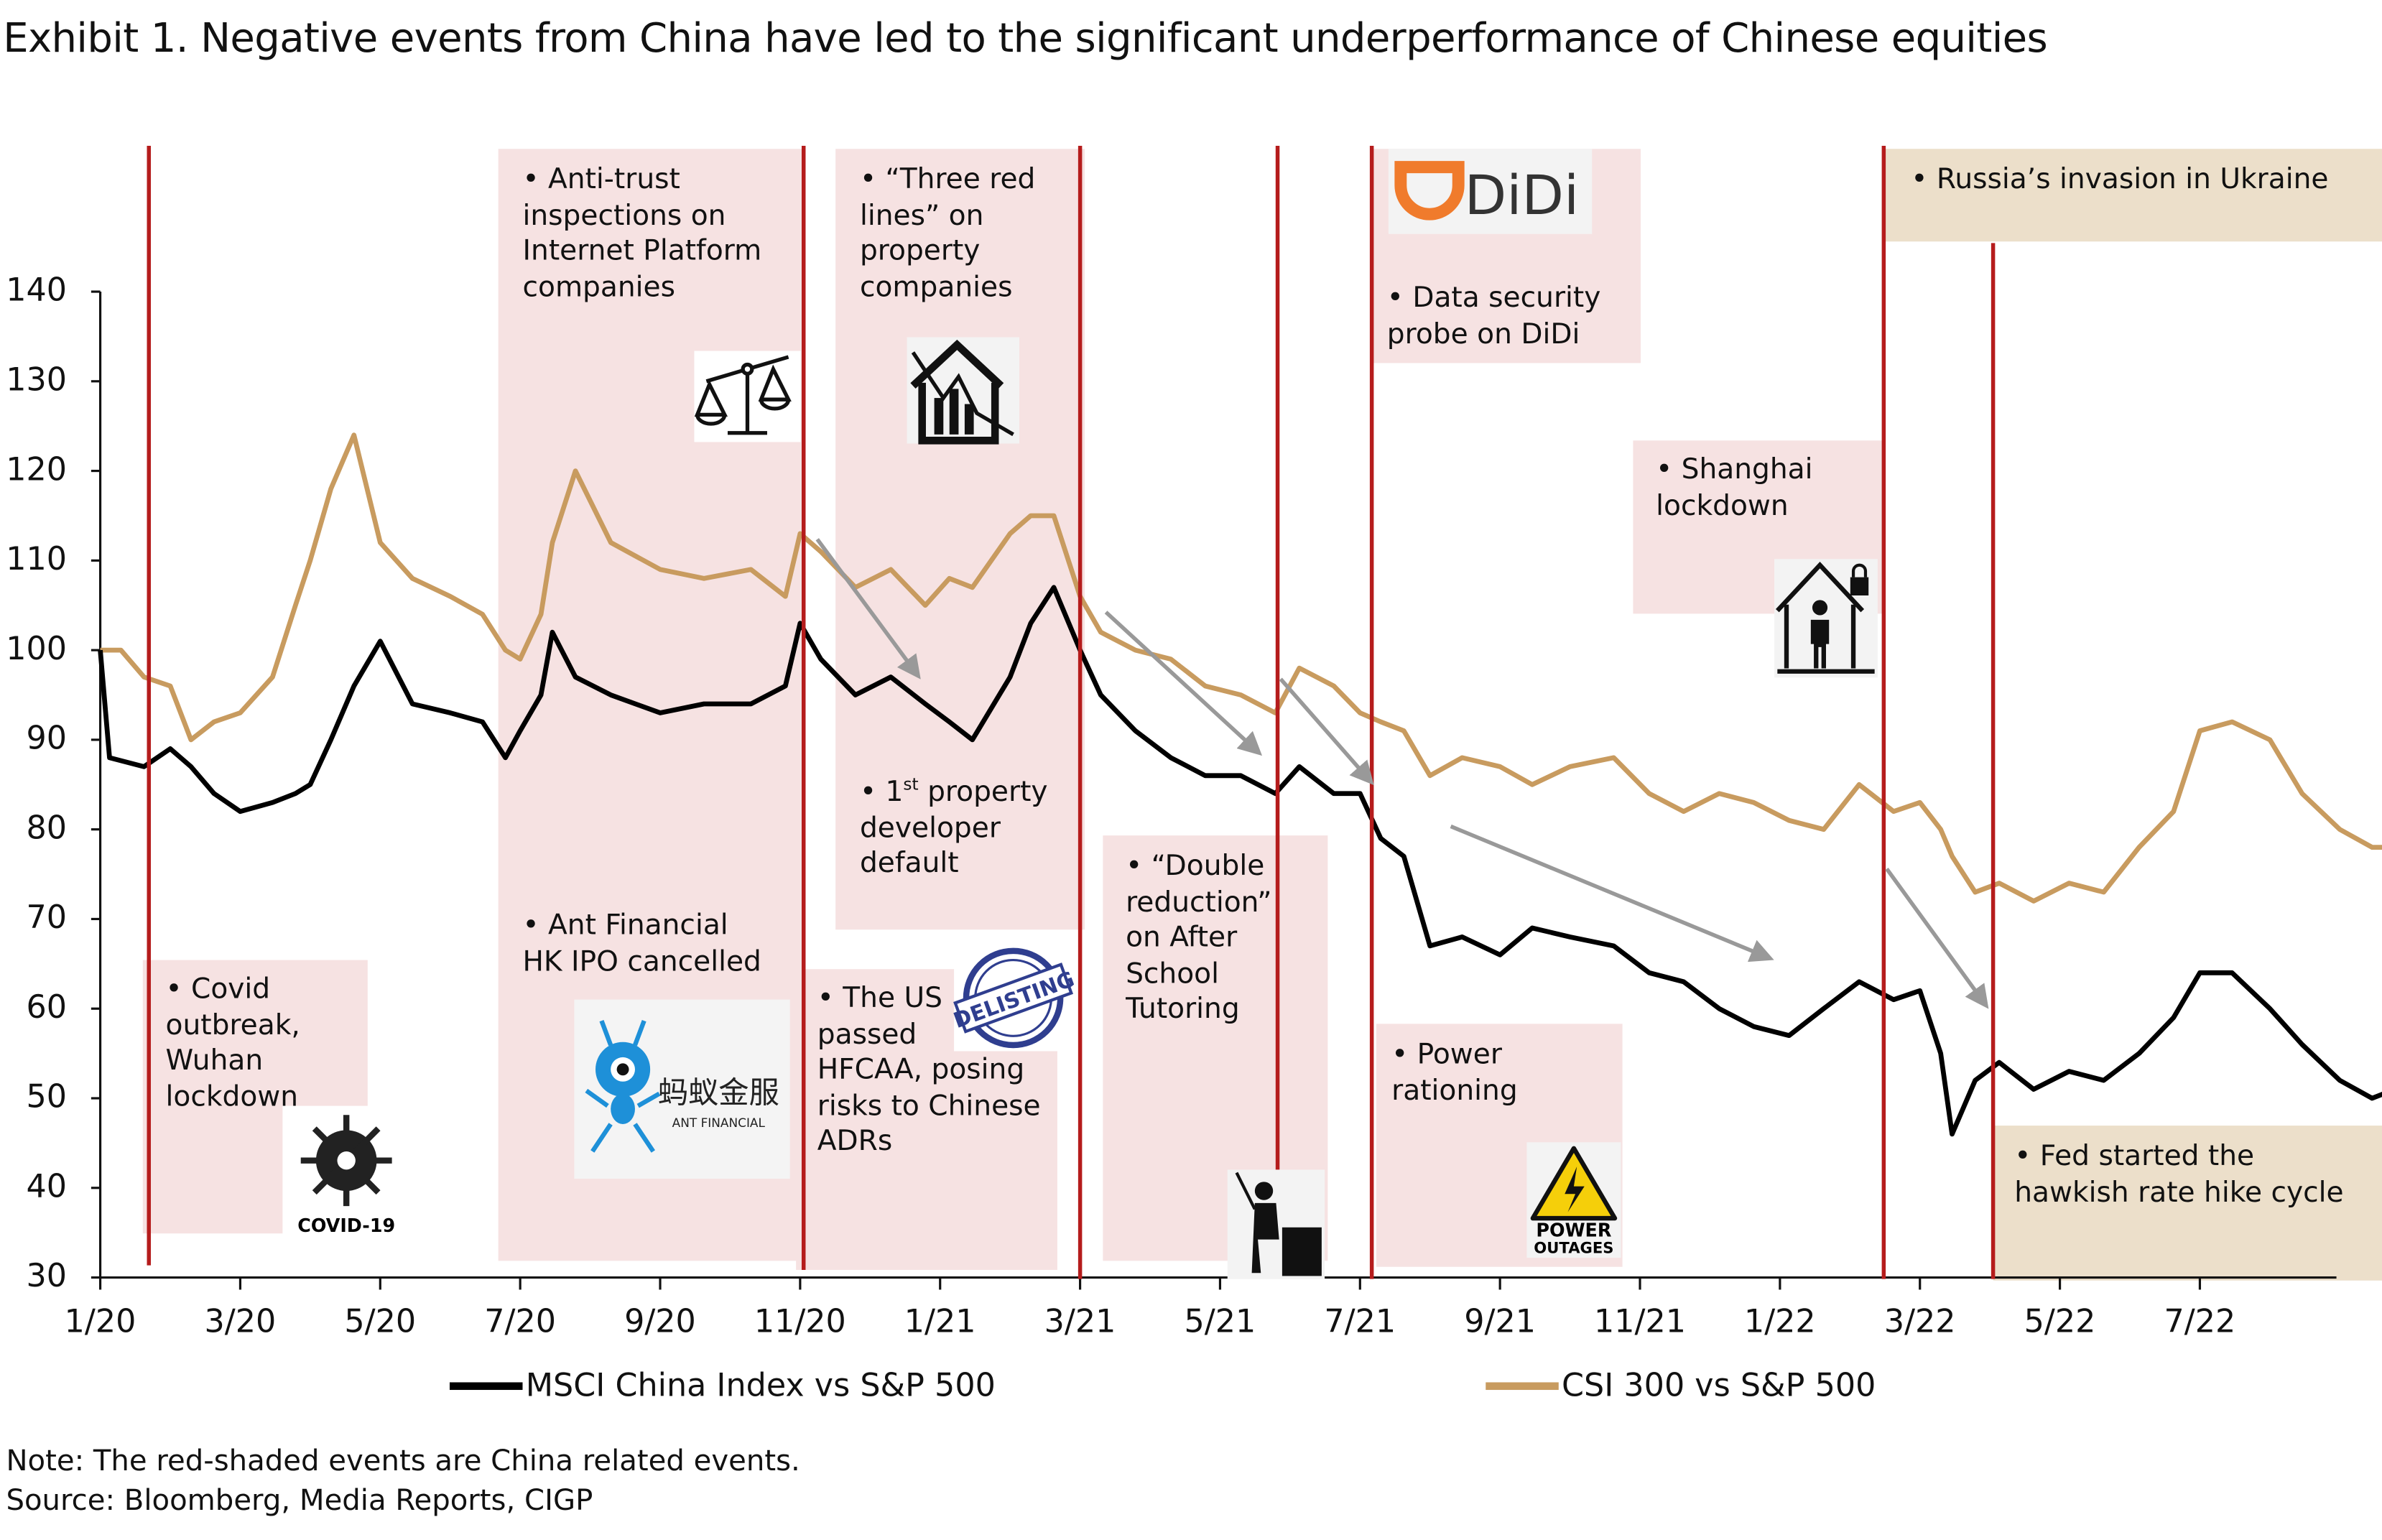 Image resolution: width=2382 pixels, height=1540 pixels. What do you see at coordinates (1719, 1385) in the screenshot?
I see `legend-label-csi: CSI 300 vs S&P 500` at bounding box center [1719, 1385].